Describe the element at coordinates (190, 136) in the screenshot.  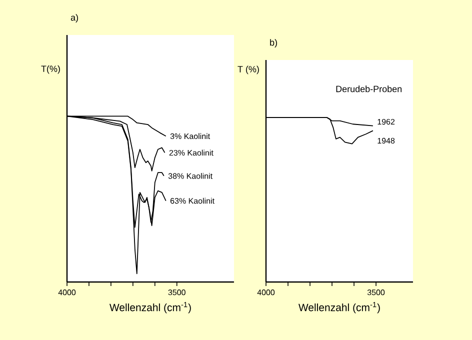
I see `series-label: 3% Kaolinit` at that location.